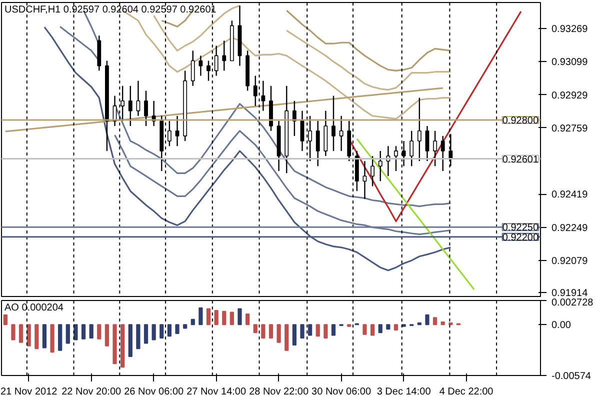 The image size is (596, 400). What do you see at coordinates (570, 261) in the screenshot?
I see `y-tick-label: 0.92079` at bounding box center [570, 261].